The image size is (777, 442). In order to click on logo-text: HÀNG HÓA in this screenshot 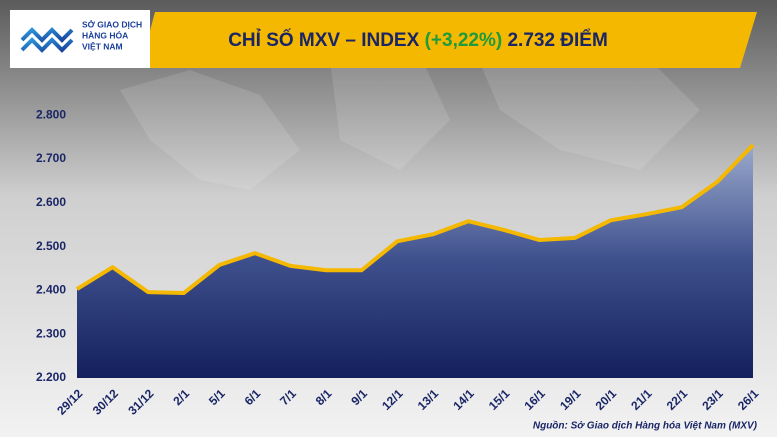, I will do `click(105, 34)`.